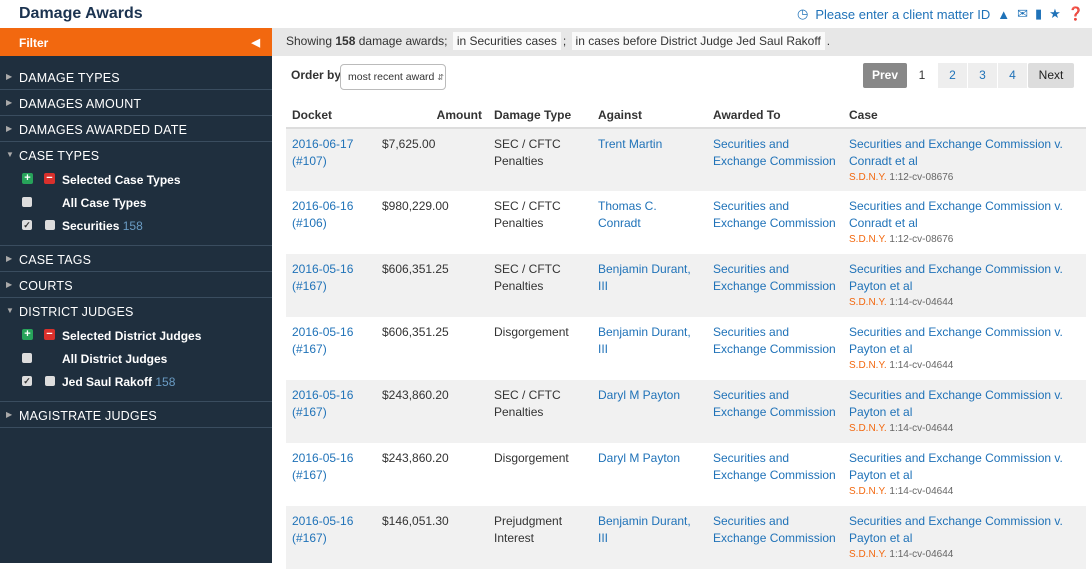 The height and width of the screenshot is (569, 1092). I want to click on section-damages-amount: ▶ DAMAGES AMOUNT, so click(136, 103).